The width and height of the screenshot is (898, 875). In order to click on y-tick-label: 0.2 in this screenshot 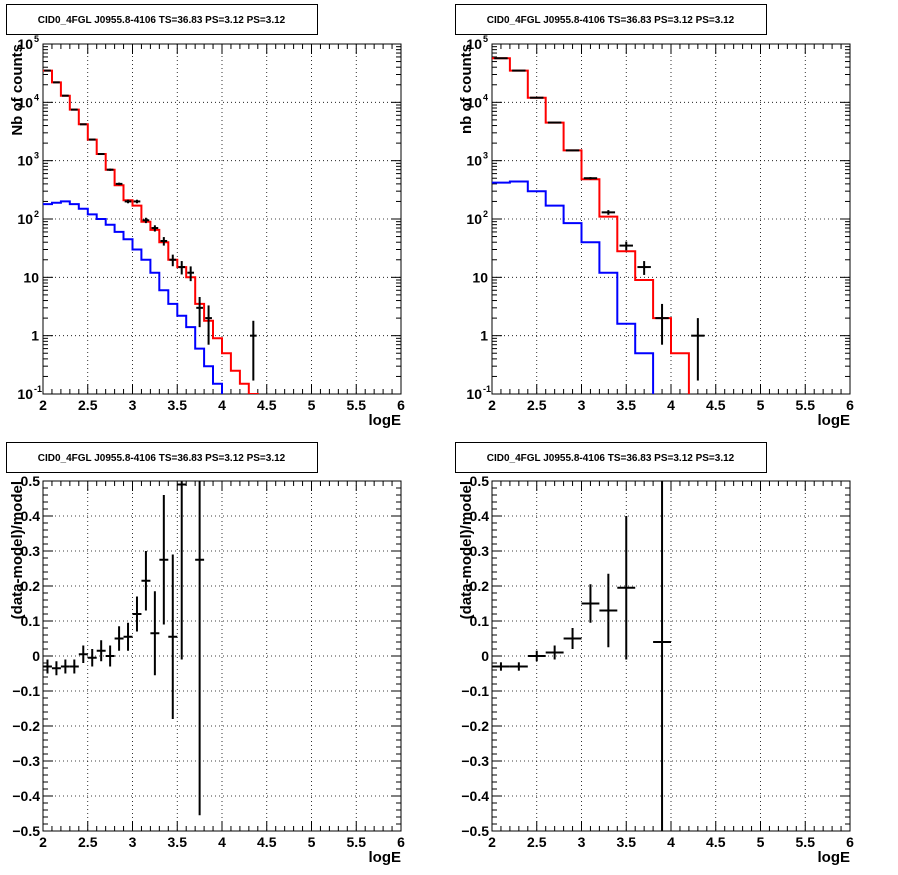, I will do `click(480, 586)`.